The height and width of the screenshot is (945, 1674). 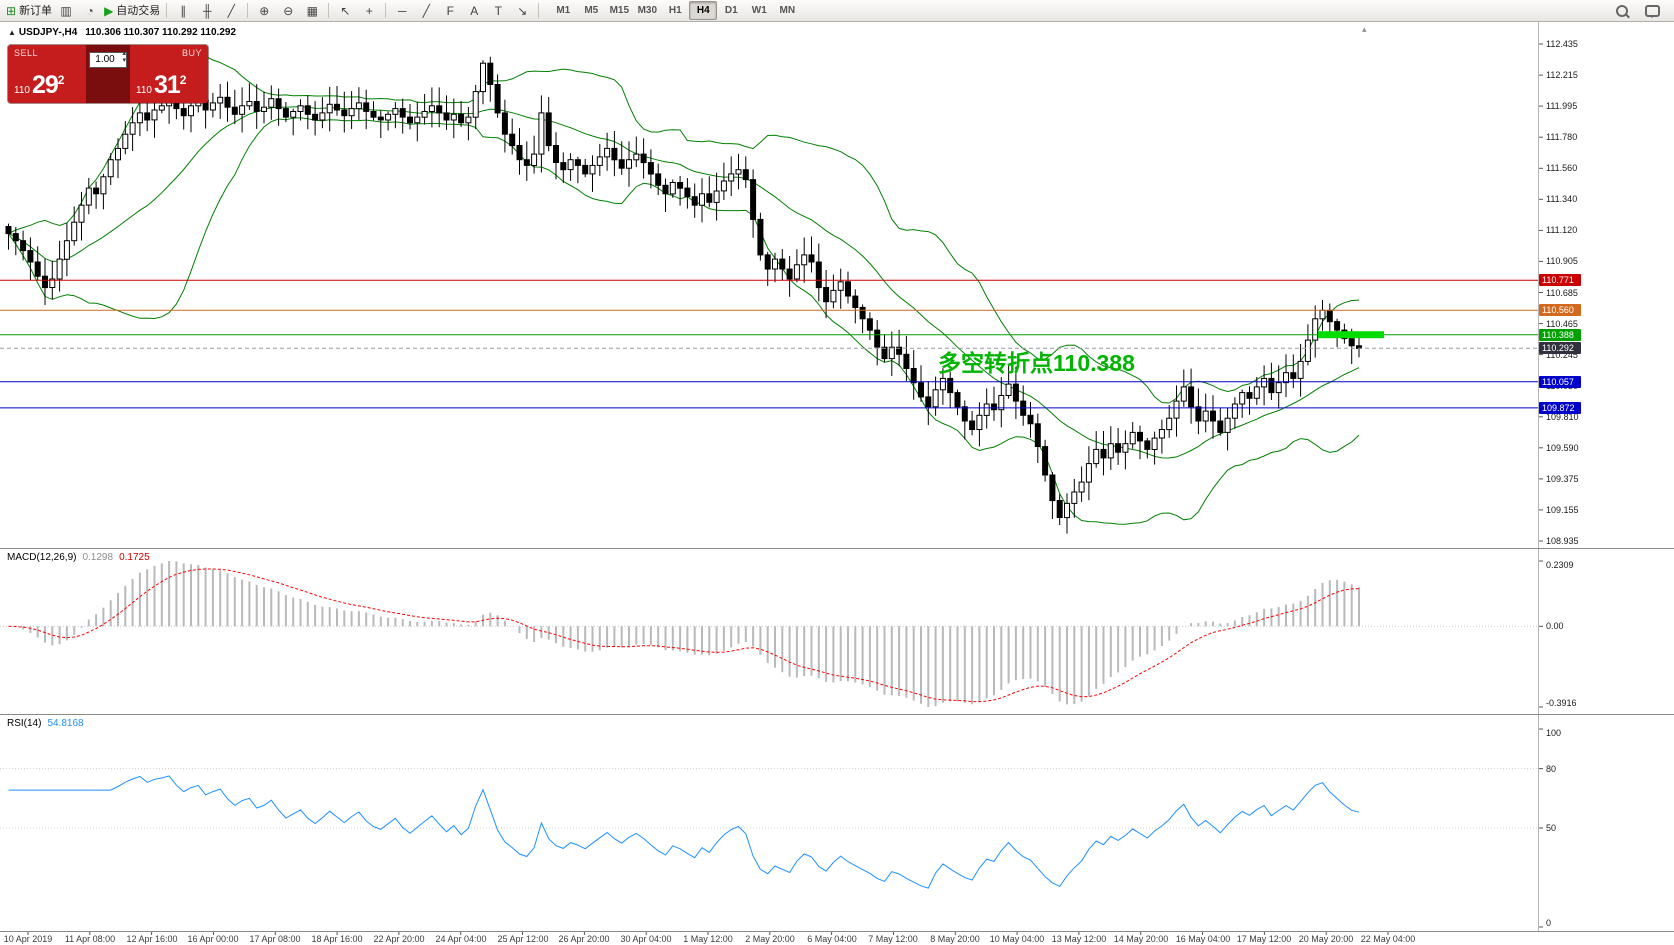 I want to click on volume-control: ▴ ▾, so click(x=108, y=74).